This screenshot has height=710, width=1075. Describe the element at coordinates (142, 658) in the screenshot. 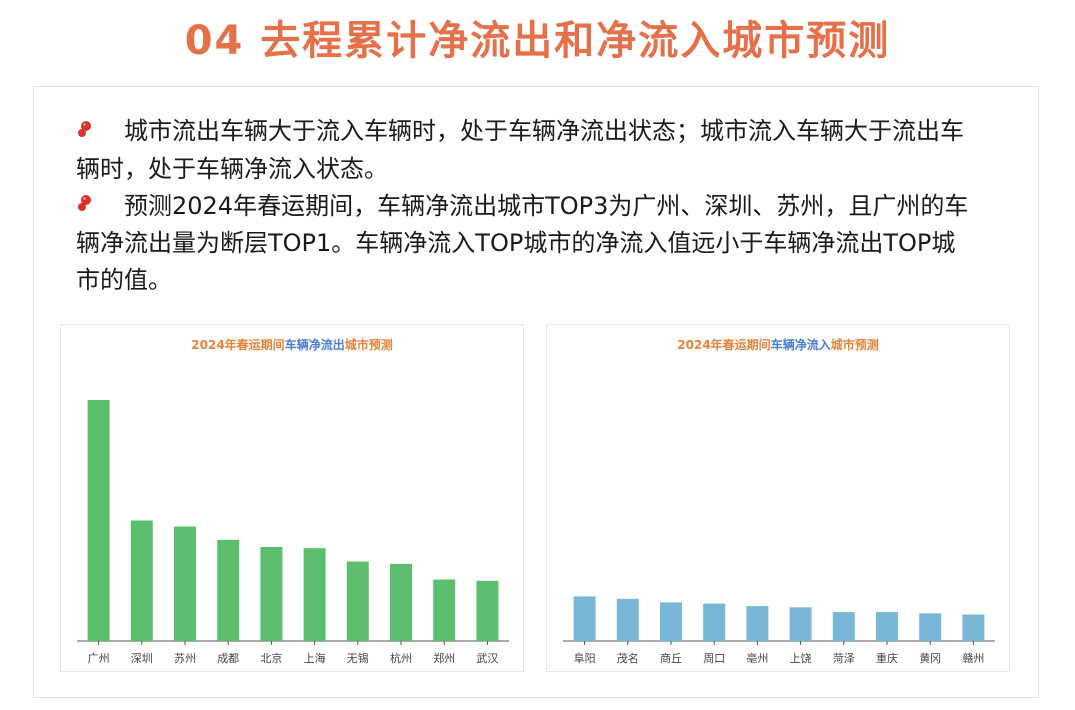

I see `x-tick-label: 深圳` at that location.